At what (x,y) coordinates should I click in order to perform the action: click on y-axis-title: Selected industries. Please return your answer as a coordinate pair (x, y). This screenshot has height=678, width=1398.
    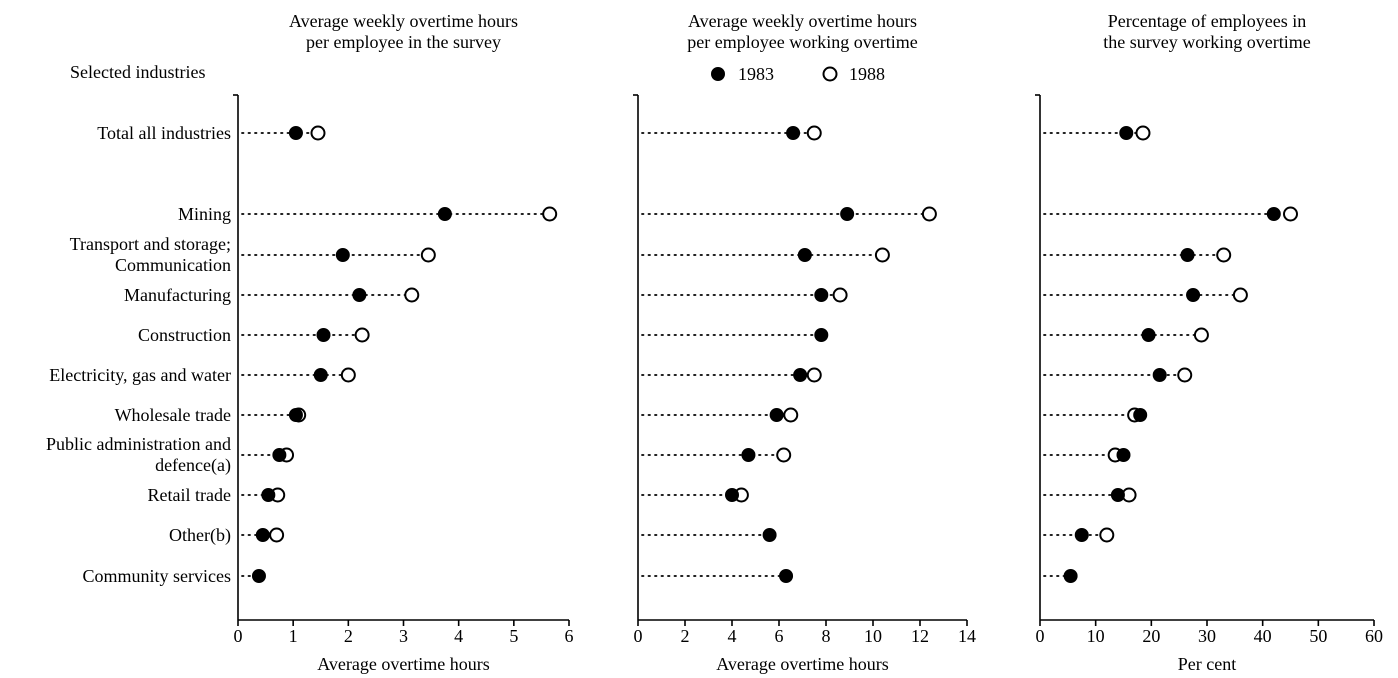
    Looking at the image, I should click on (137, 72).